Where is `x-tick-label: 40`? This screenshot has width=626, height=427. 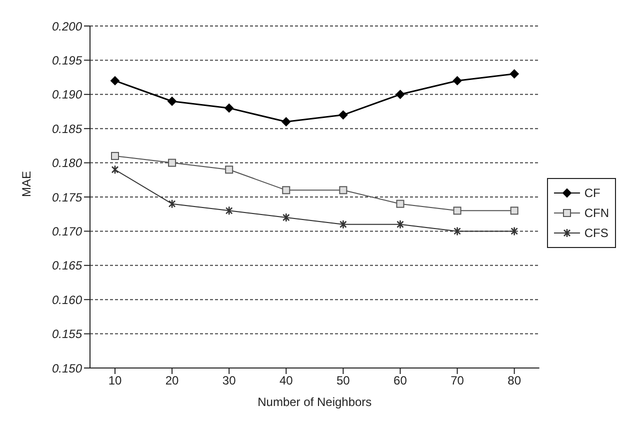 x-tick-label: 40 is located at coordinates (286, 381).